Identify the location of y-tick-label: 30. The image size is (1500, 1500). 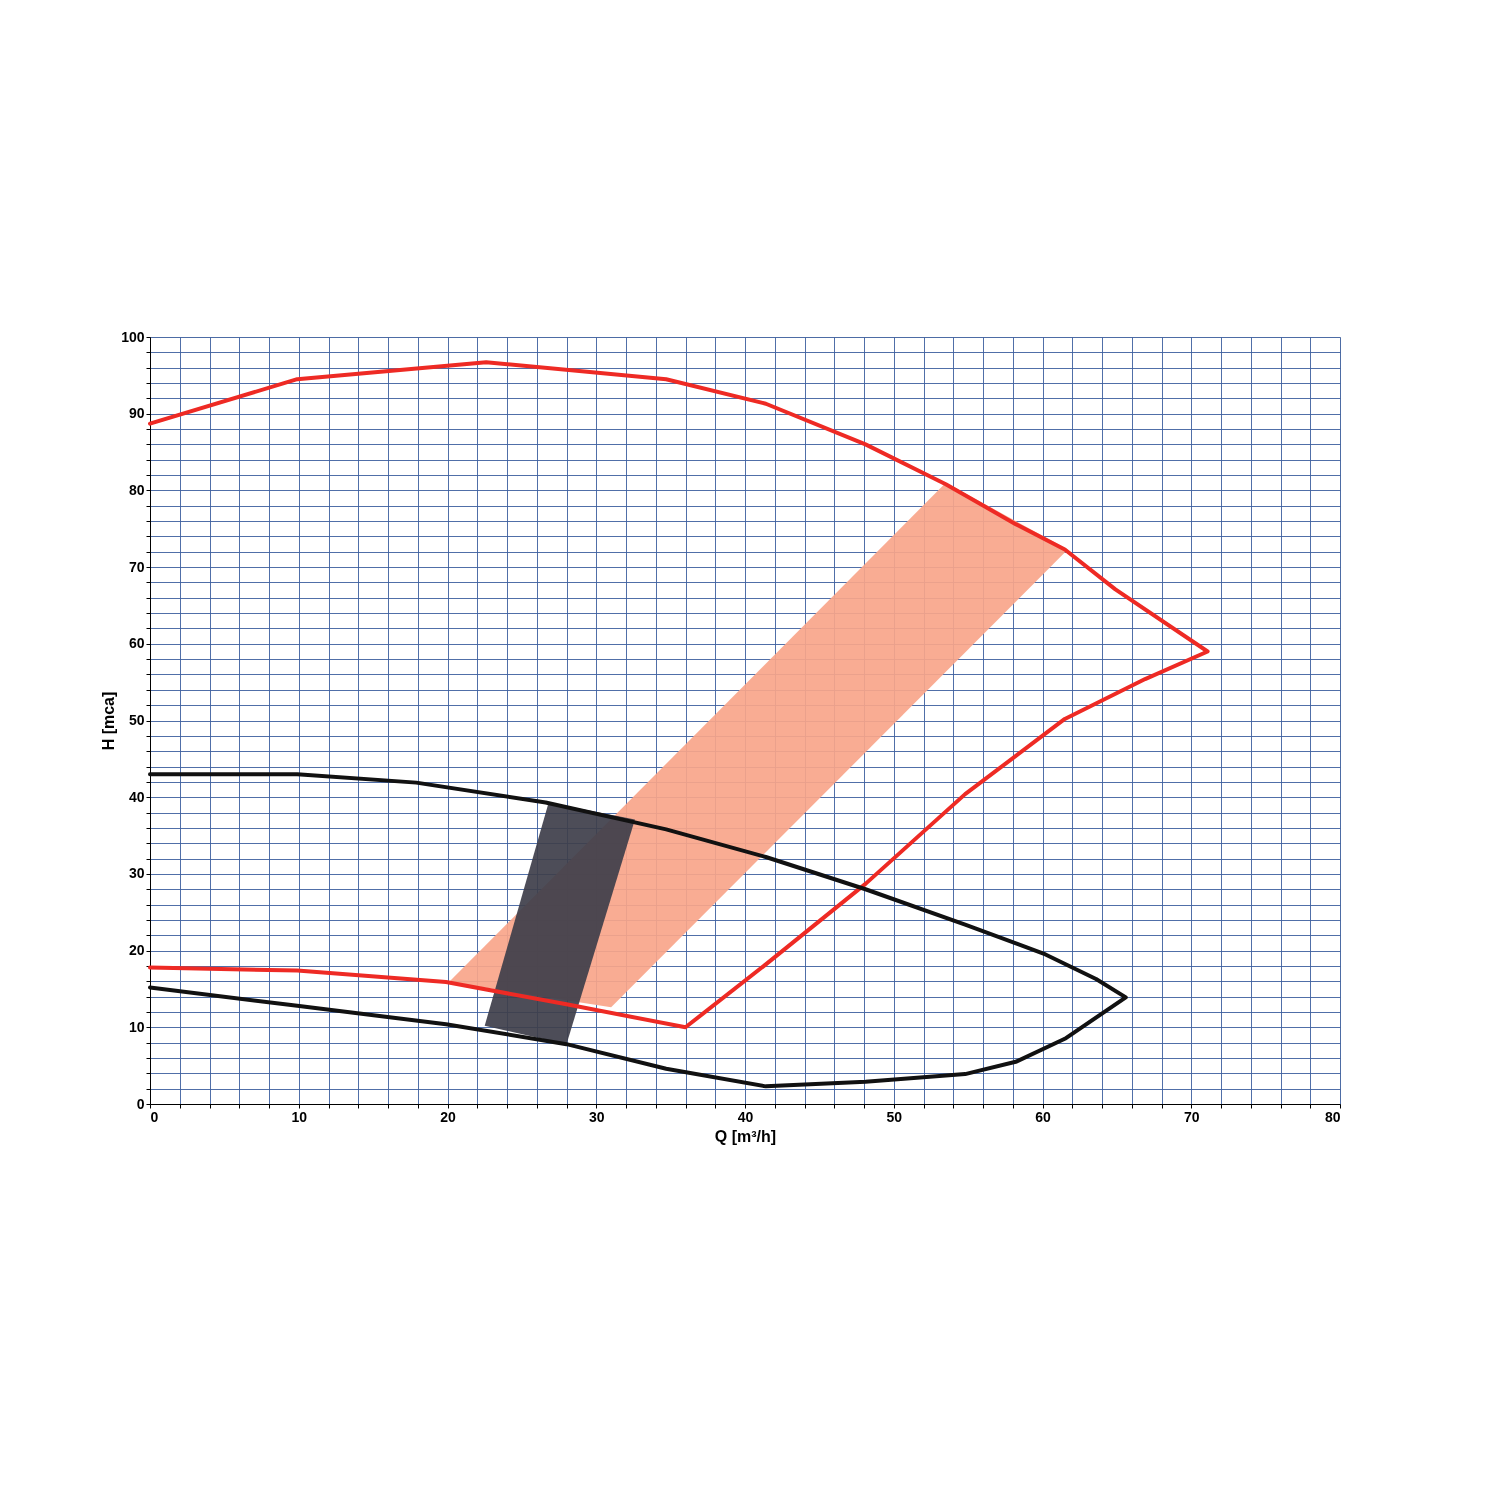
(136, 873).